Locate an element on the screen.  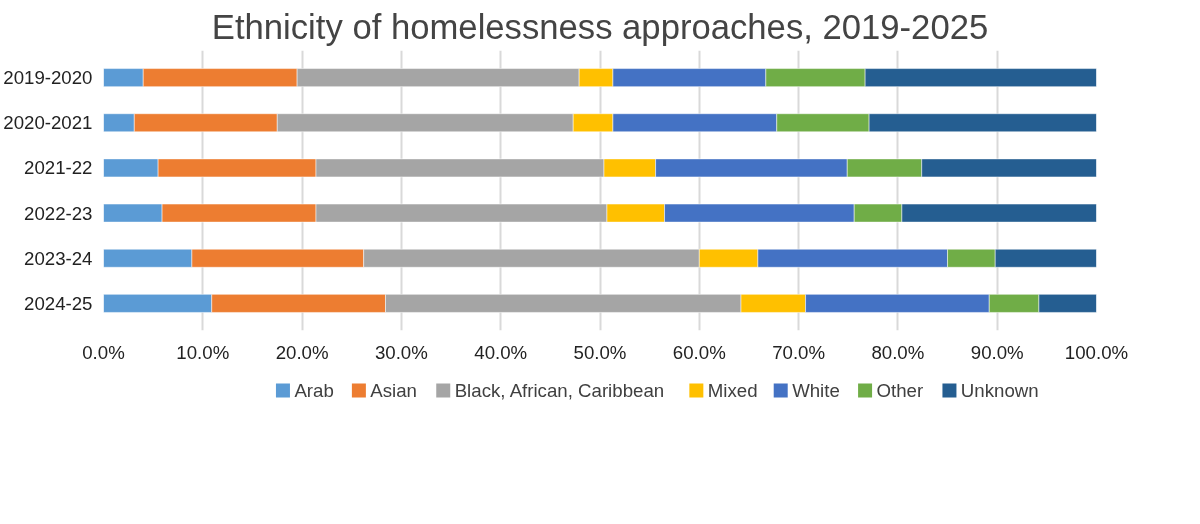
x-tick-label: 0.0% is located at coordinates (103, 352).